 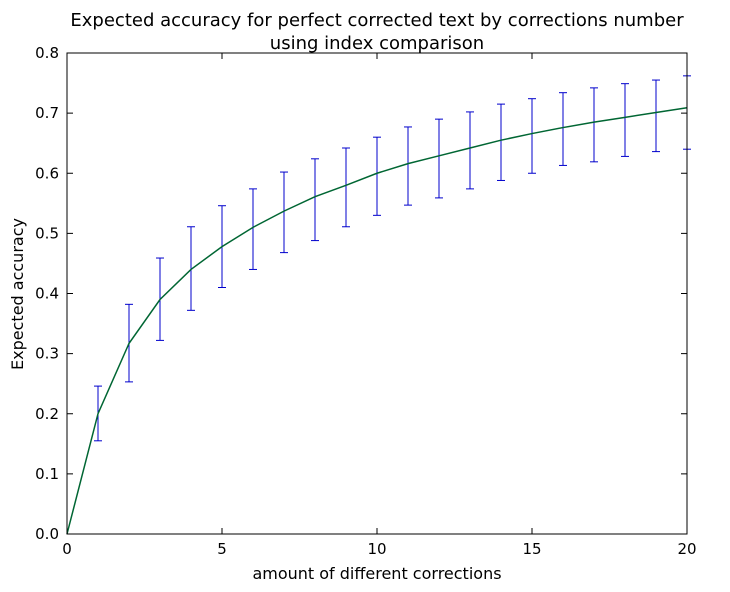 What do you see at coordinates (376, 549) in the screenshot?
I see `x-tick-label: 10` at bounding box center [376, 549].